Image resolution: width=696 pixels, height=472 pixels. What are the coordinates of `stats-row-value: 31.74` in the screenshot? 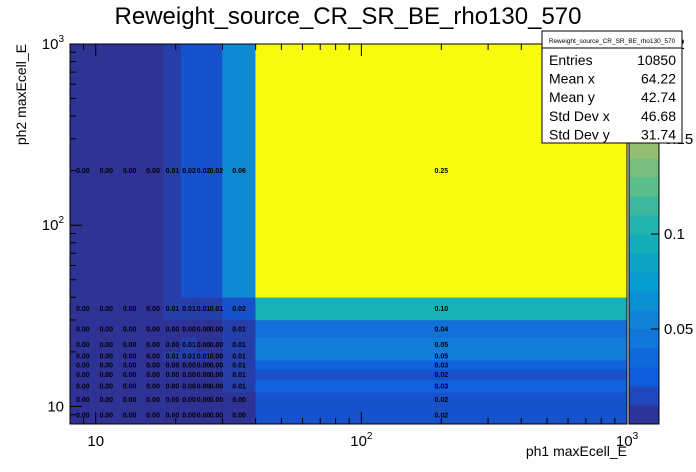 It's located at (658, 134).